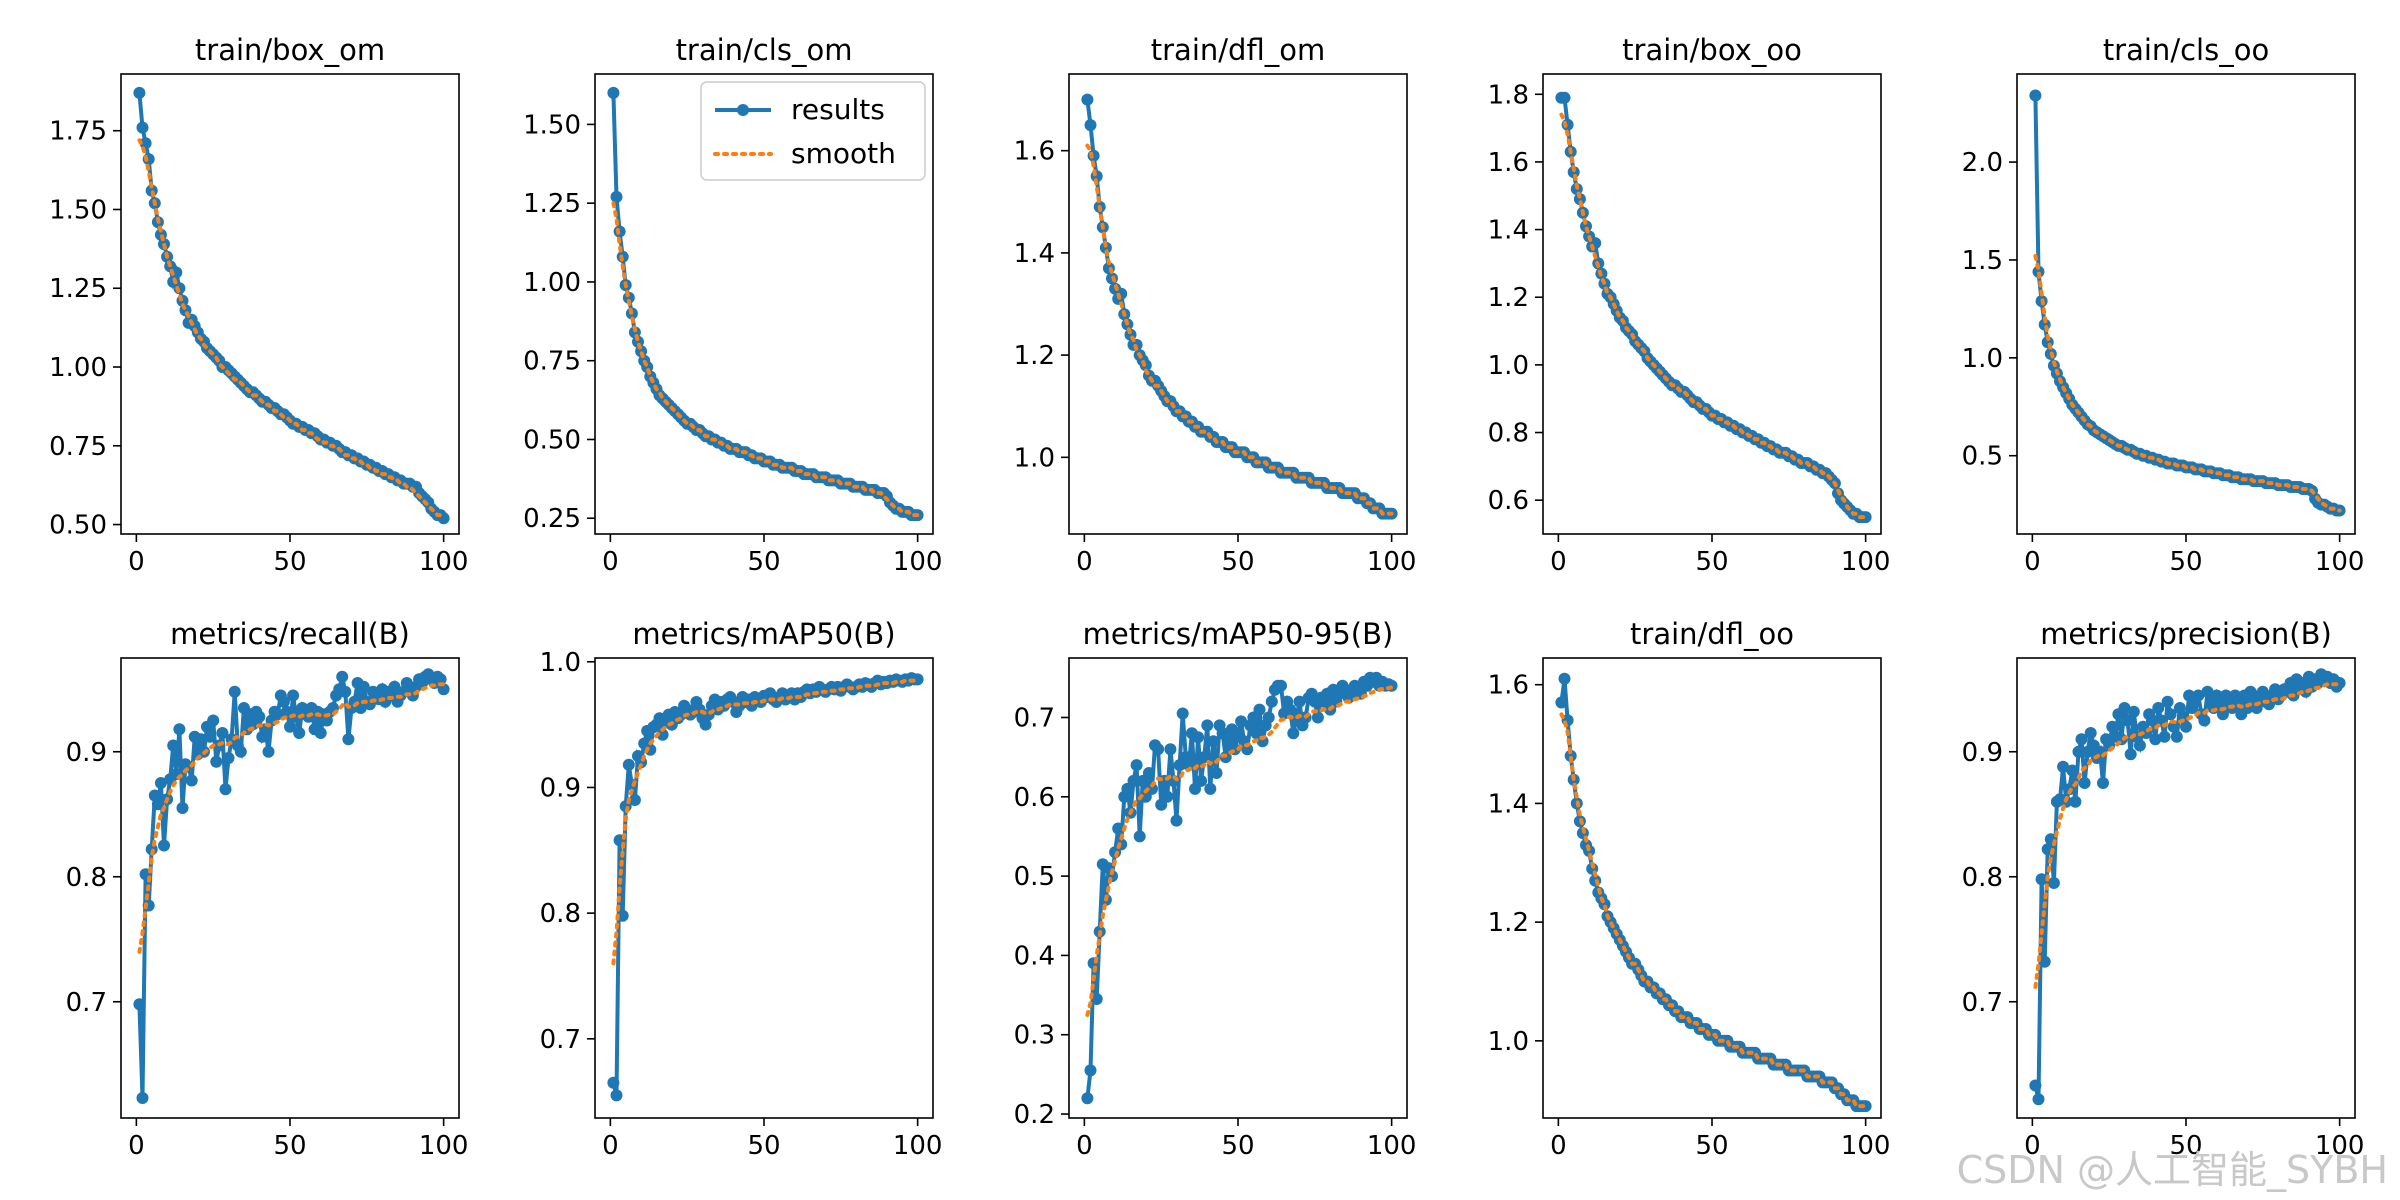 The image size is (2400, 1200). Describe the element at coordinates (78, 289) in the screenshot. I see `y-tick-label: 1.25` at that location.